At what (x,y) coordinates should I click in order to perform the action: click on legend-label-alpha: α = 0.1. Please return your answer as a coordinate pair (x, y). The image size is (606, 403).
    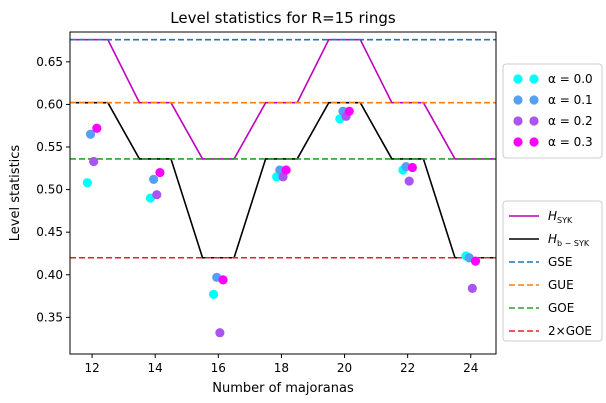
    Looking at the image, I should click on (570, 100).